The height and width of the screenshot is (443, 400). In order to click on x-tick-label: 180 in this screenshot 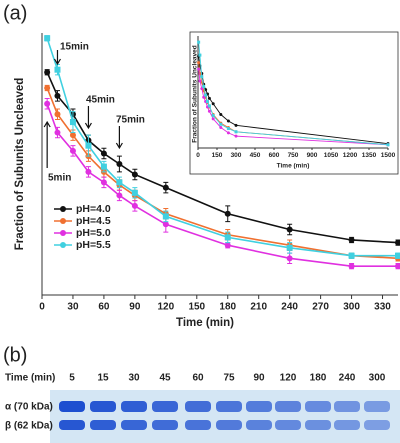, I will do `click(227, 307)`.